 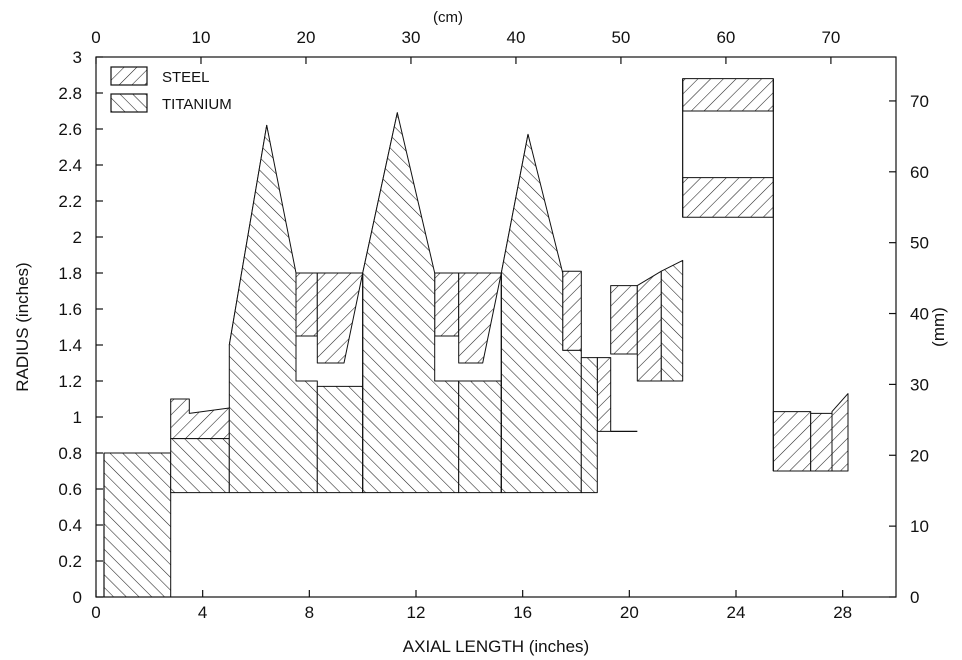 I want to click on right-tick-label: 50, so click(x=919, y=243).